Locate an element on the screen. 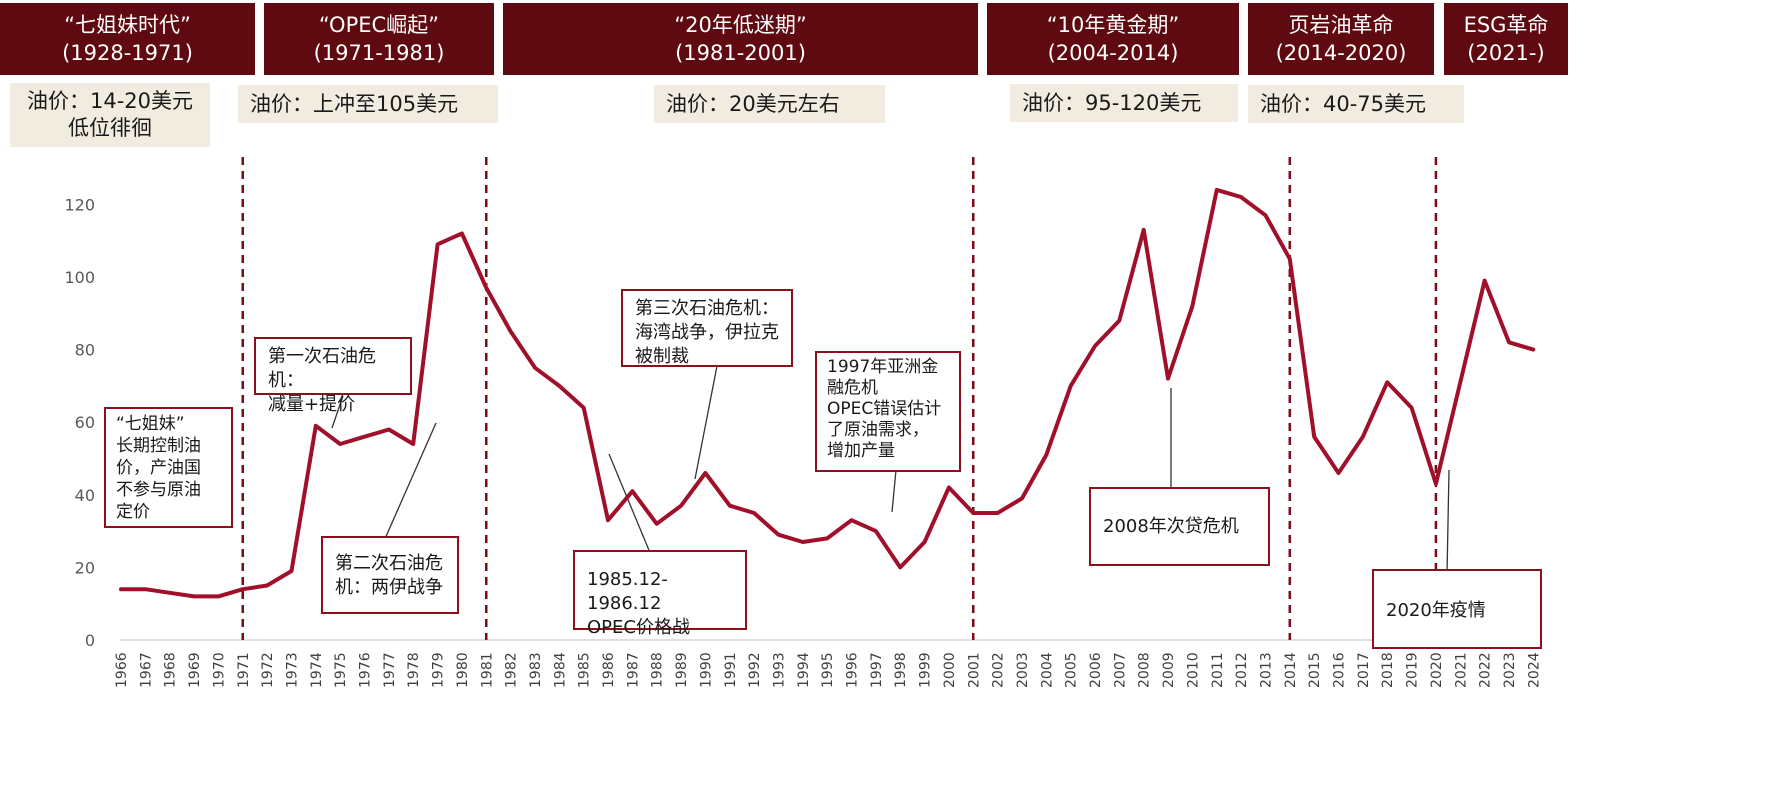  x-tick-label: 1977 is located at coordinates (390, 670).